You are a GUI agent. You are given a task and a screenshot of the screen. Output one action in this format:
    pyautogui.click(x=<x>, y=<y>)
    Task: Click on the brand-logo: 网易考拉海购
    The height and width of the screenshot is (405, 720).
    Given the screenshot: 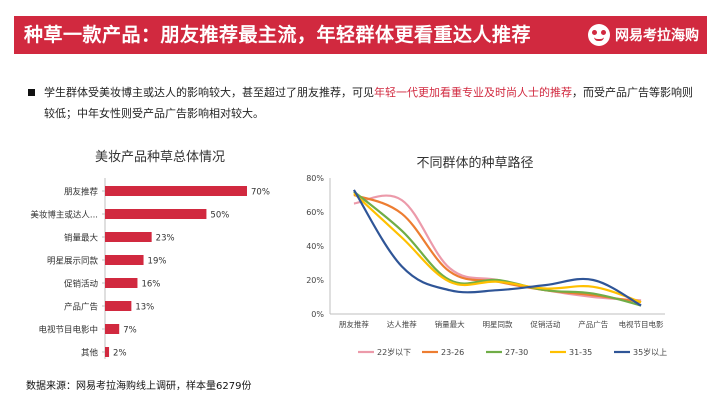 What is the action you would take?
    pyautogui.click(x=643, y=35)
    